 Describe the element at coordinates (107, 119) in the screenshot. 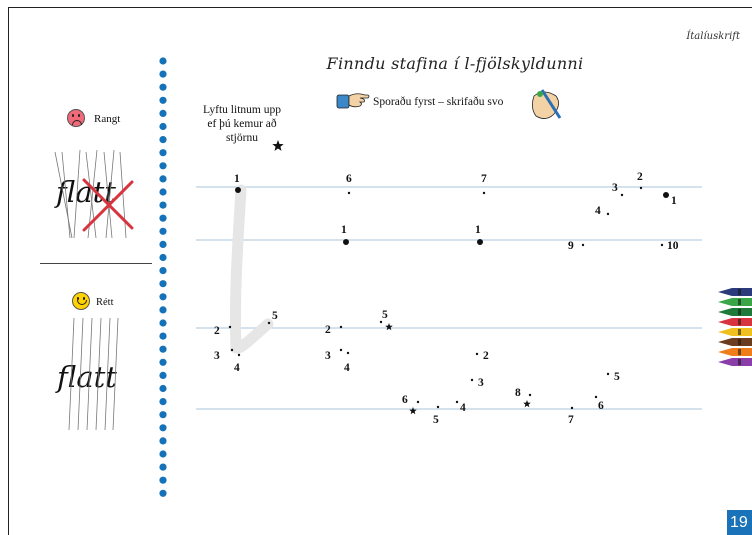

I see `wrong-label: Rangt` at that location.